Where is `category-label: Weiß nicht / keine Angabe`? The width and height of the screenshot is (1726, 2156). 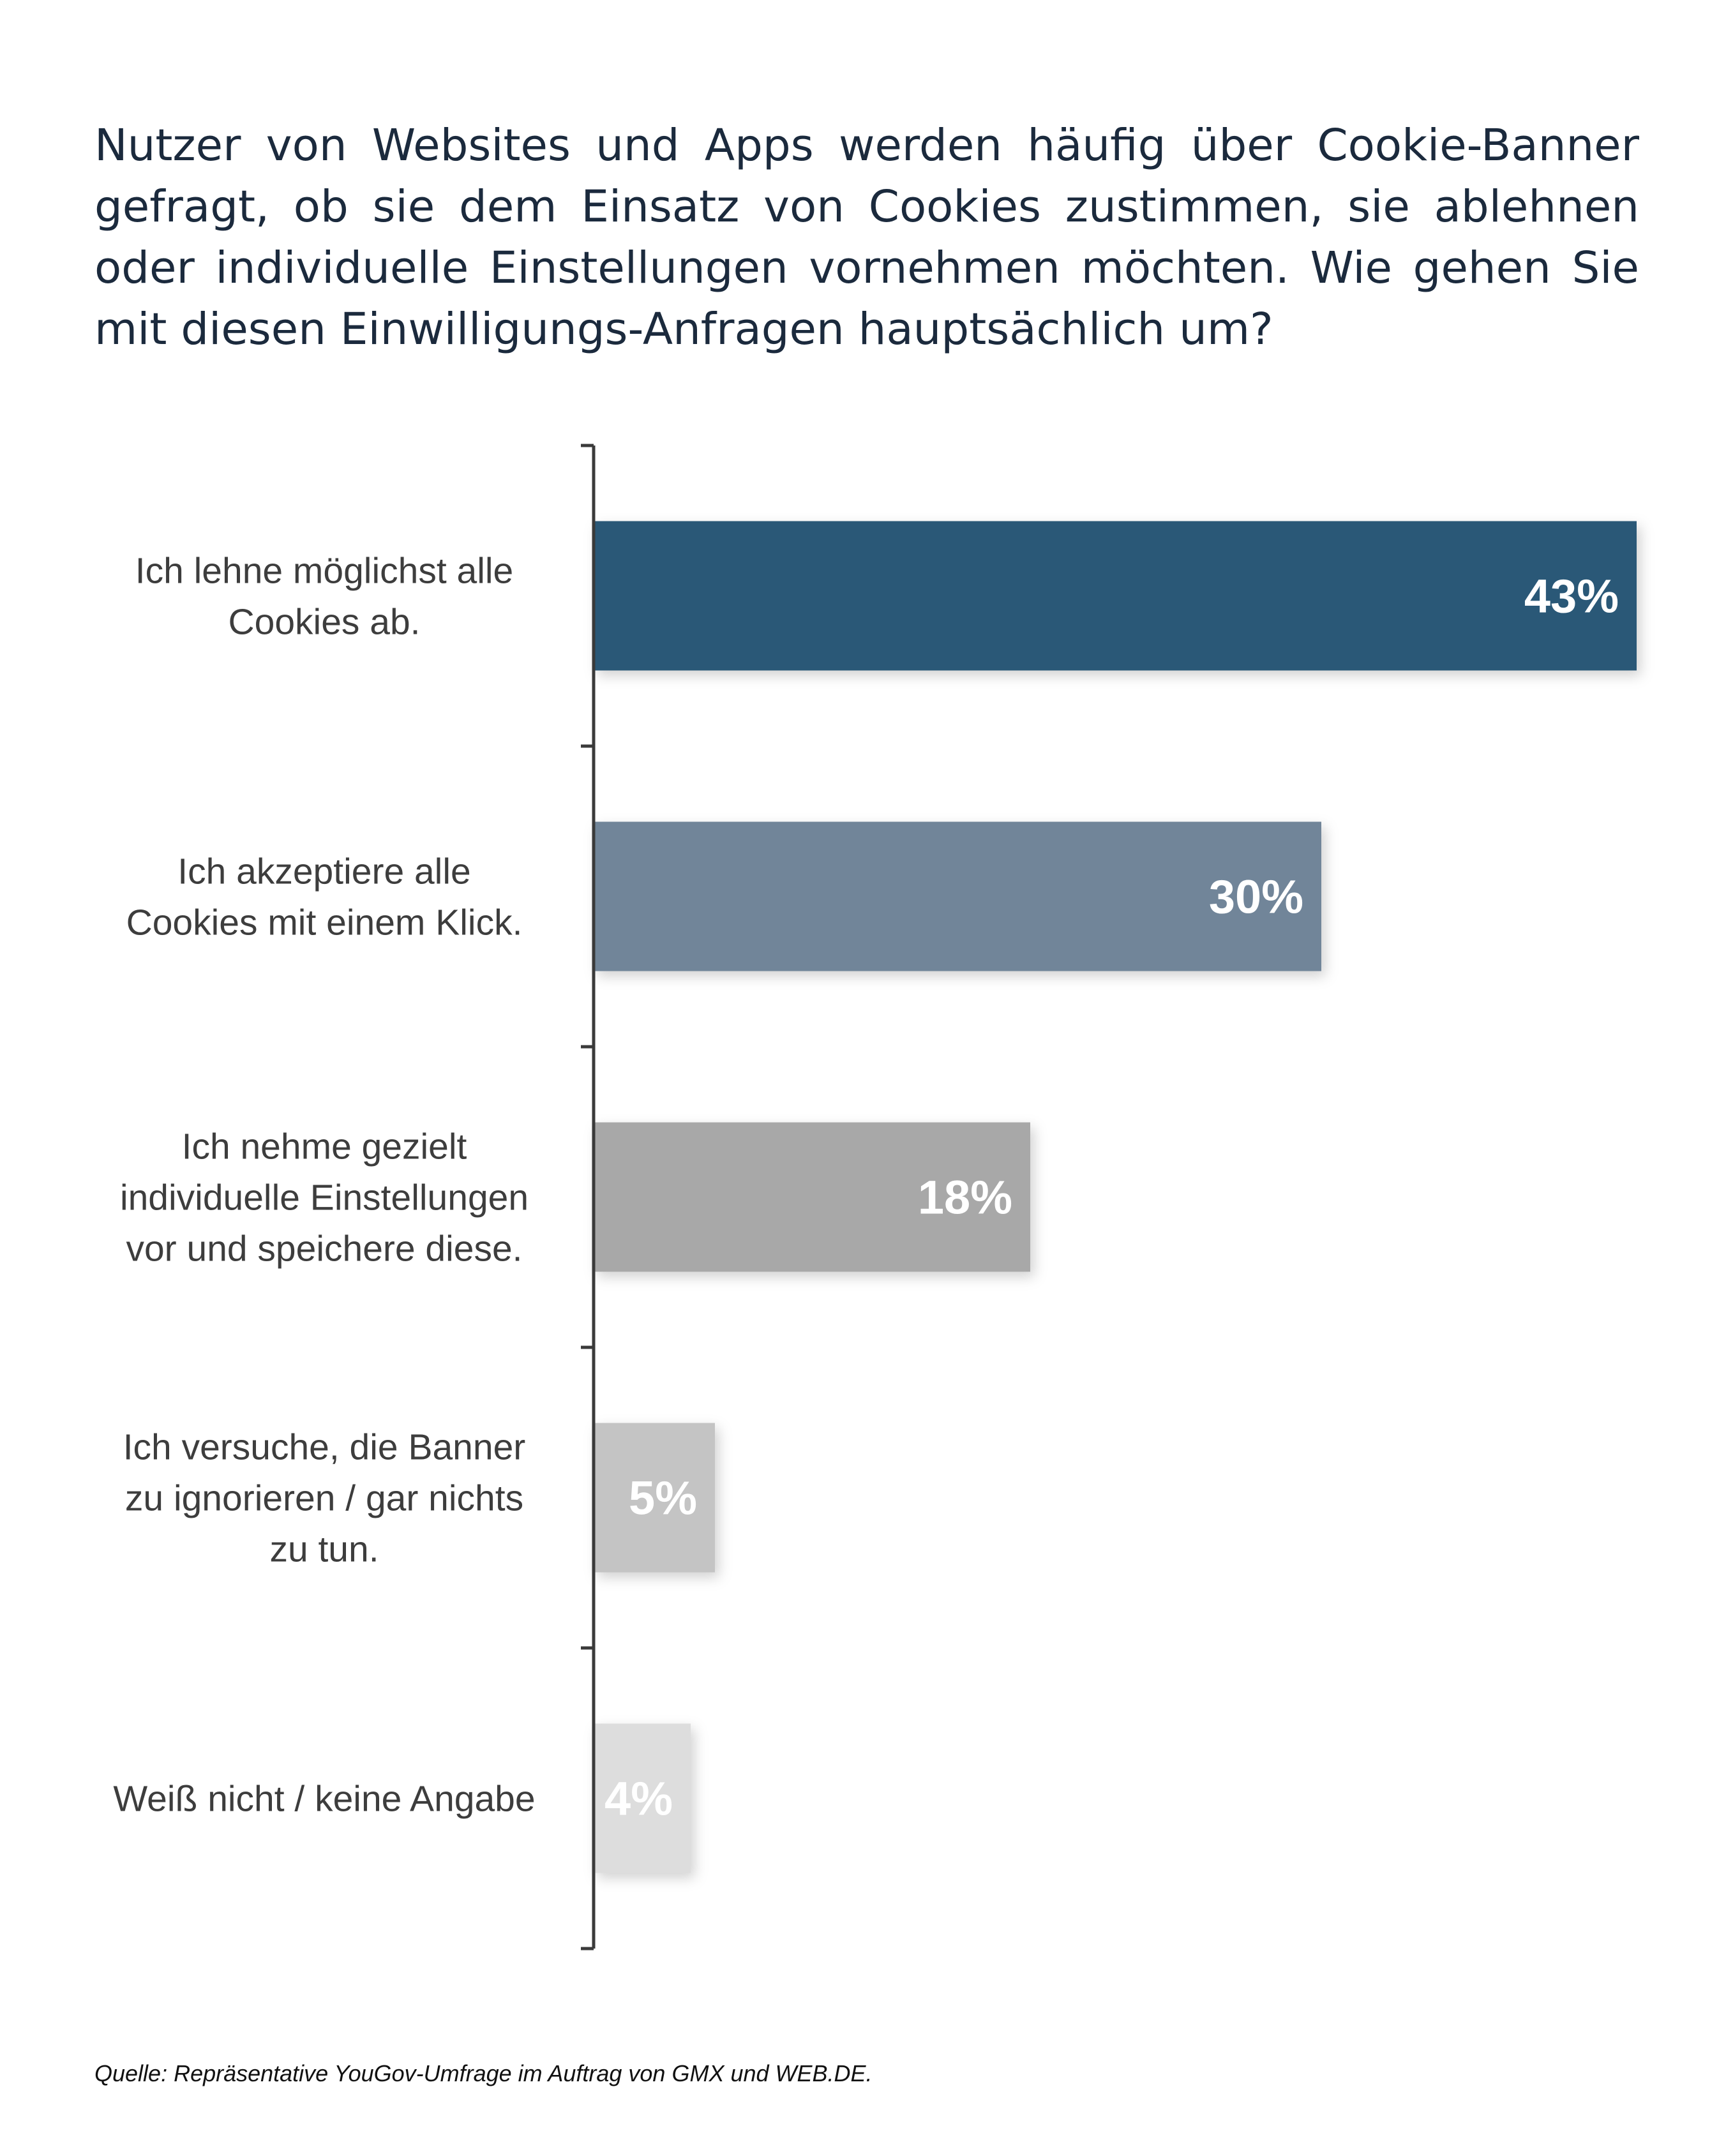 category-label: Weiß nicht / keine Angabe is located at coordinates (324, 1799).